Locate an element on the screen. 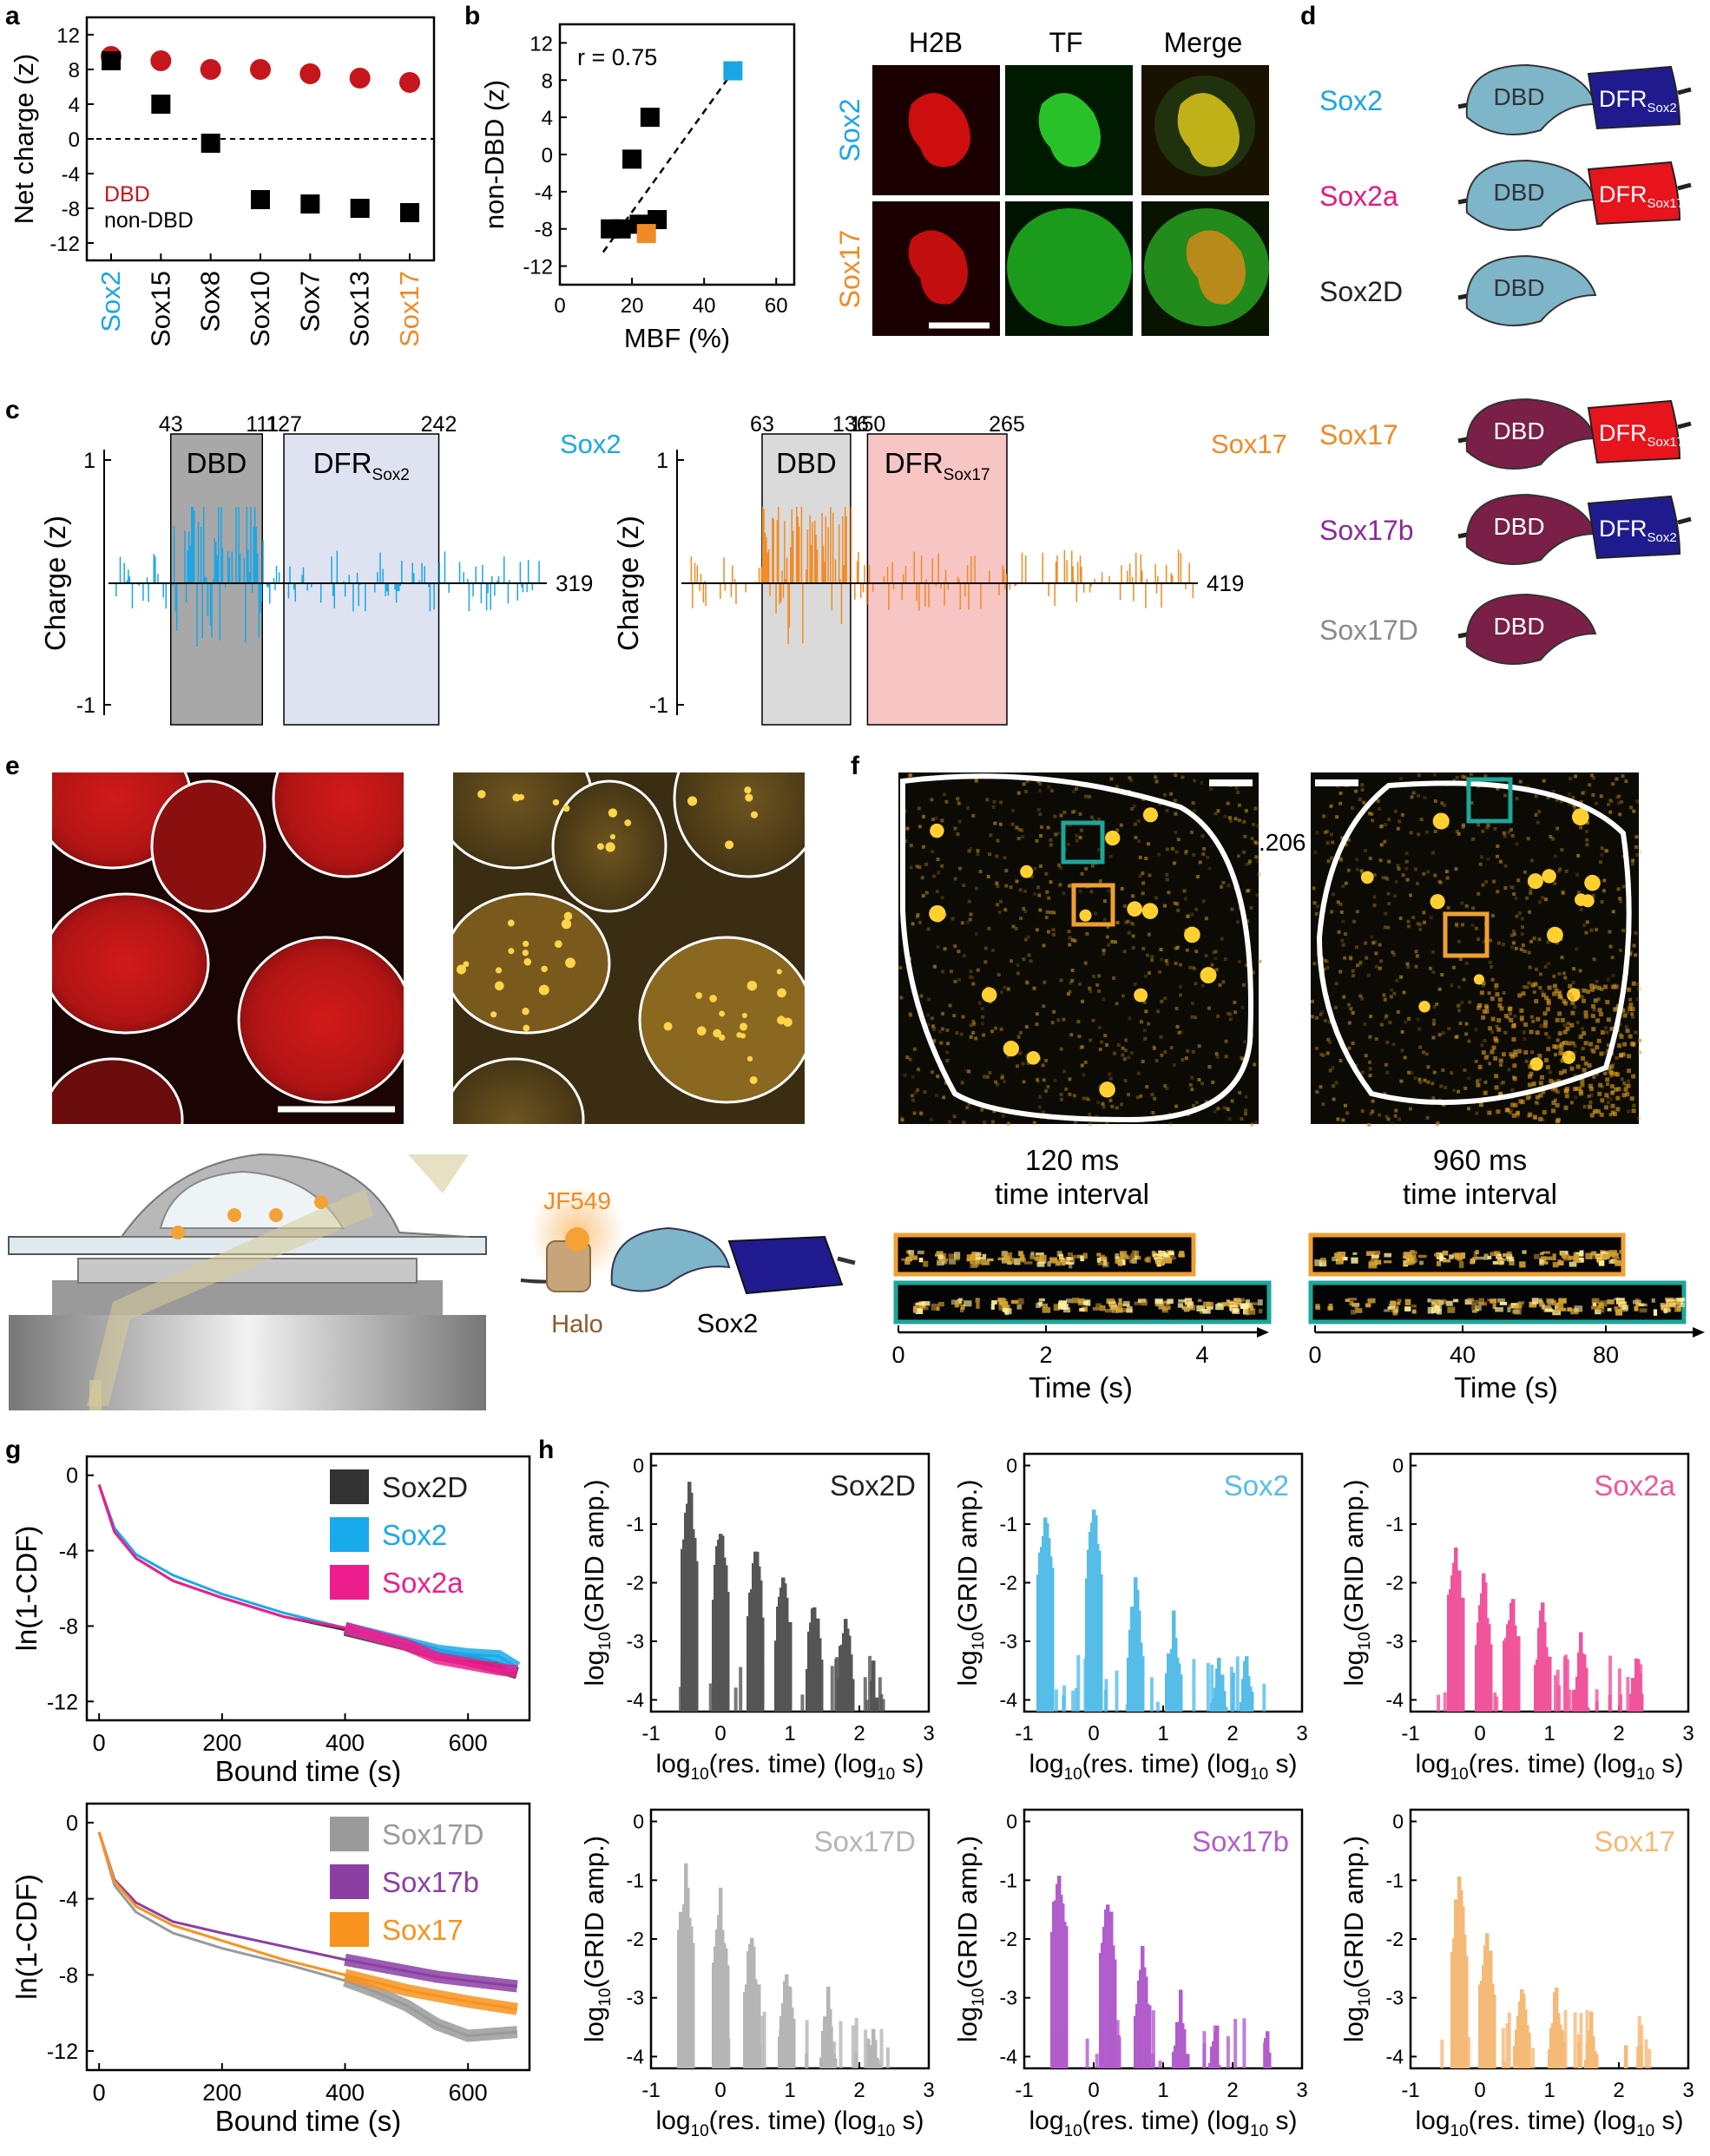 The image size is (1710, 2156). h-xlabel: log10(res. time) (log10 s) is located at coordinates (790, 1767).